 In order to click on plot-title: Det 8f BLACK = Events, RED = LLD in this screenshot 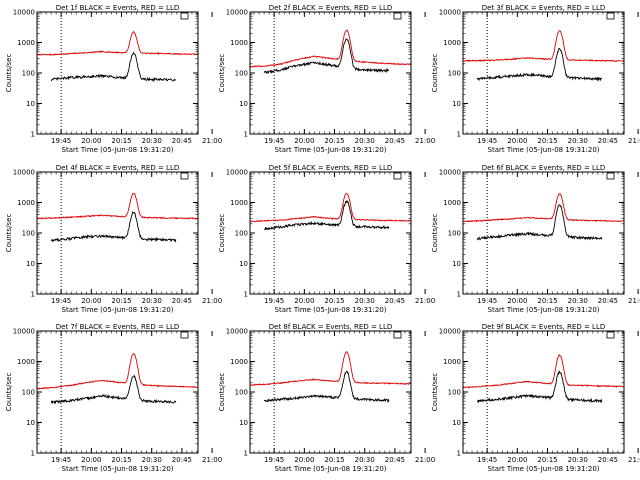, I will do `click(330, 327)`.